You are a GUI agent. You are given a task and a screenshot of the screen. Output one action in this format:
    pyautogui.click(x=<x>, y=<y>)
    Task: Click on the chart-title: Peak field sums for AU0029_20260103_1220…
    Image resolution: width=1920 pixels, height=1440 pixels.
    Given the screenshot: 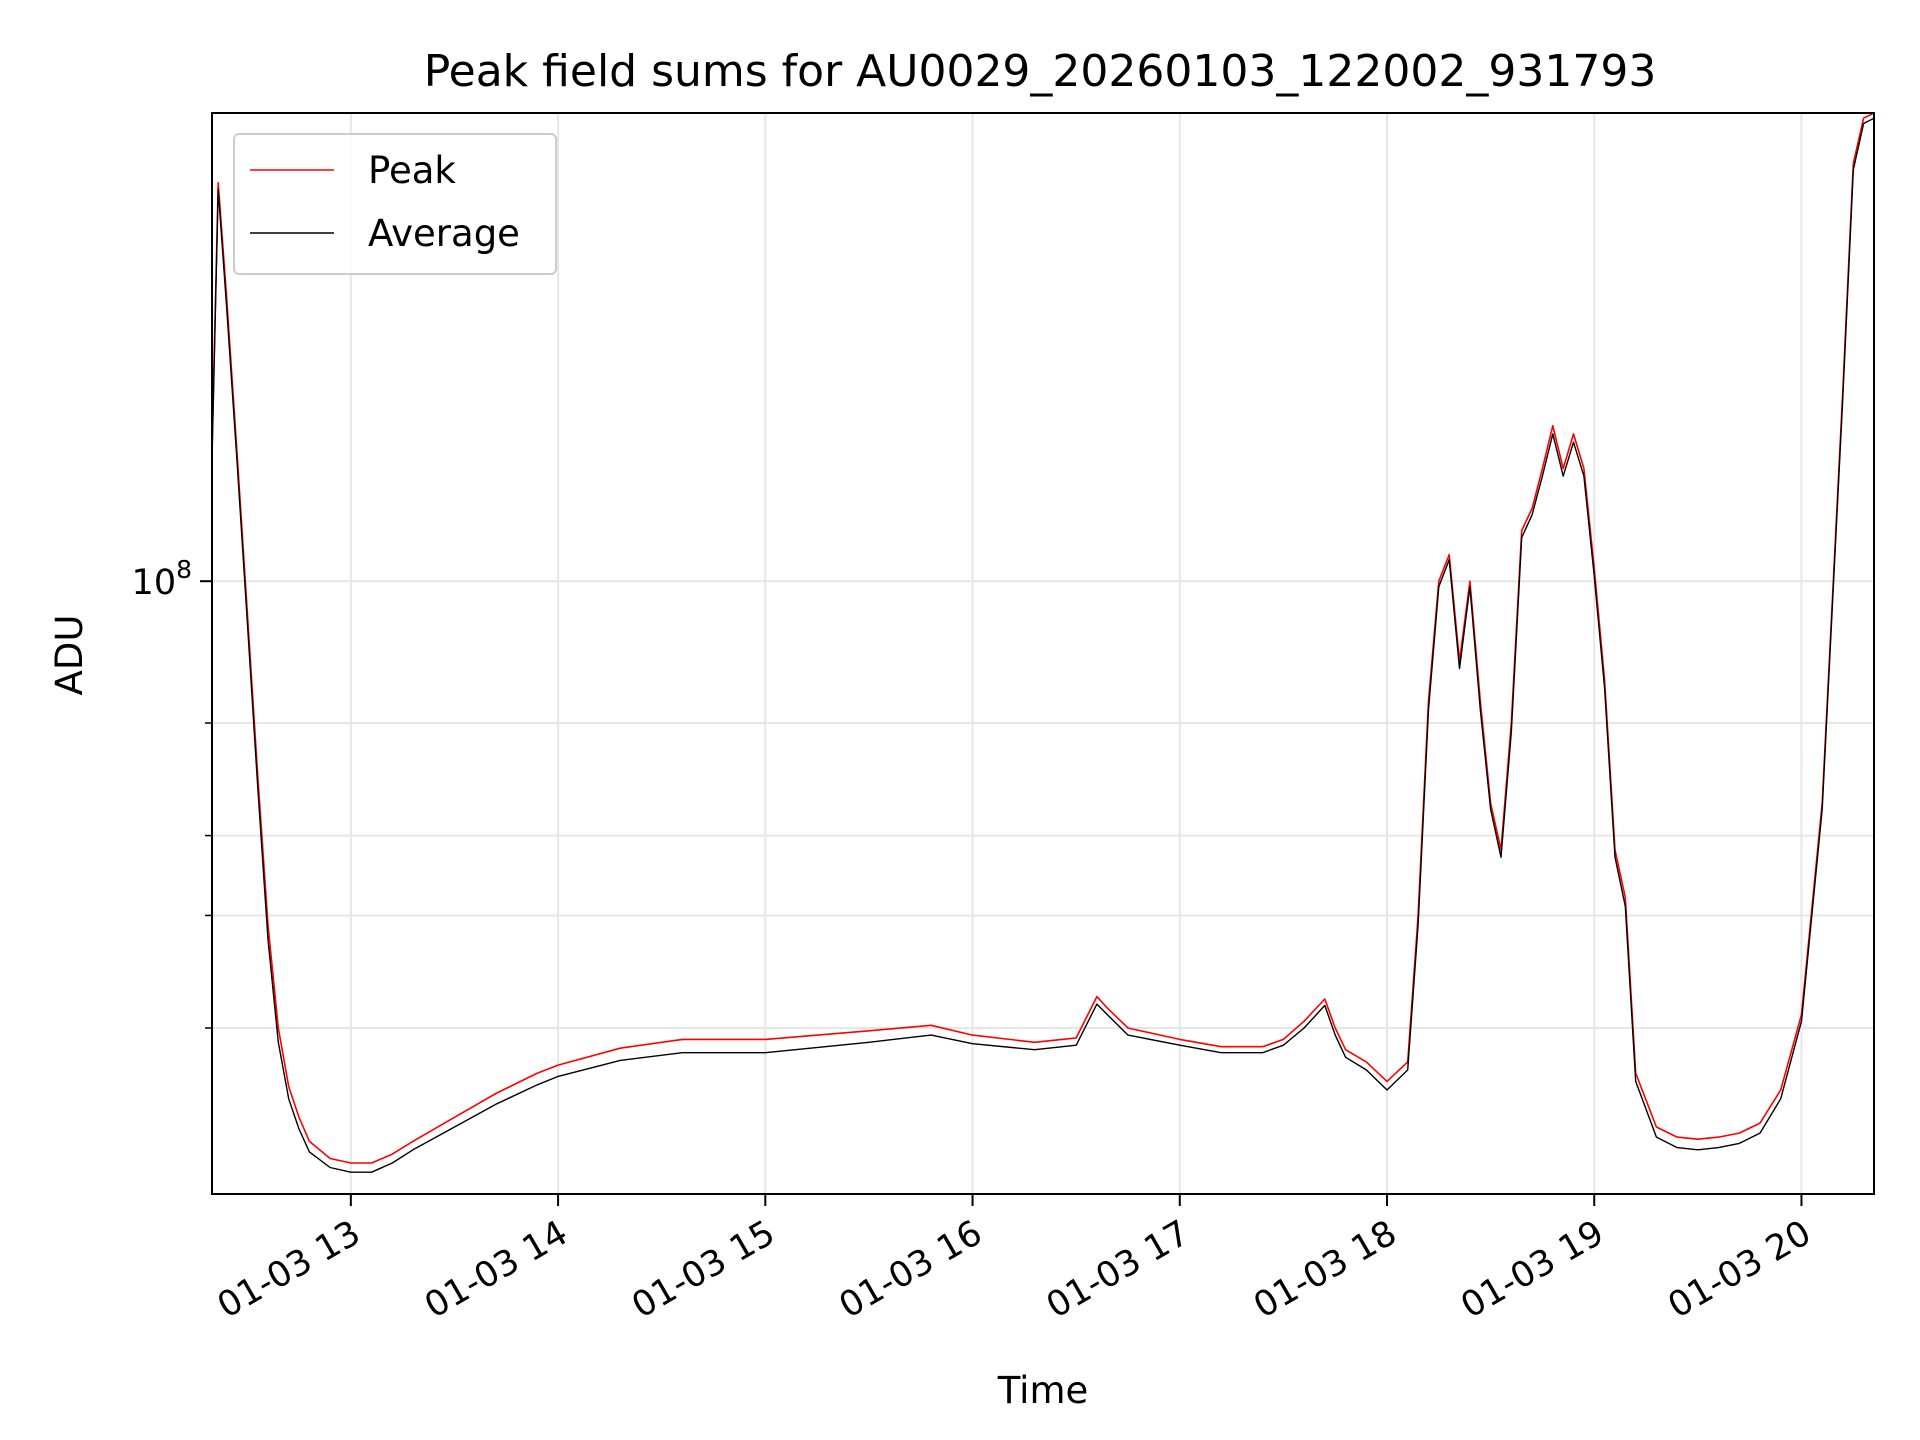 What is the action you would take?
    pyautogui.click(x=1040, y=71)
    